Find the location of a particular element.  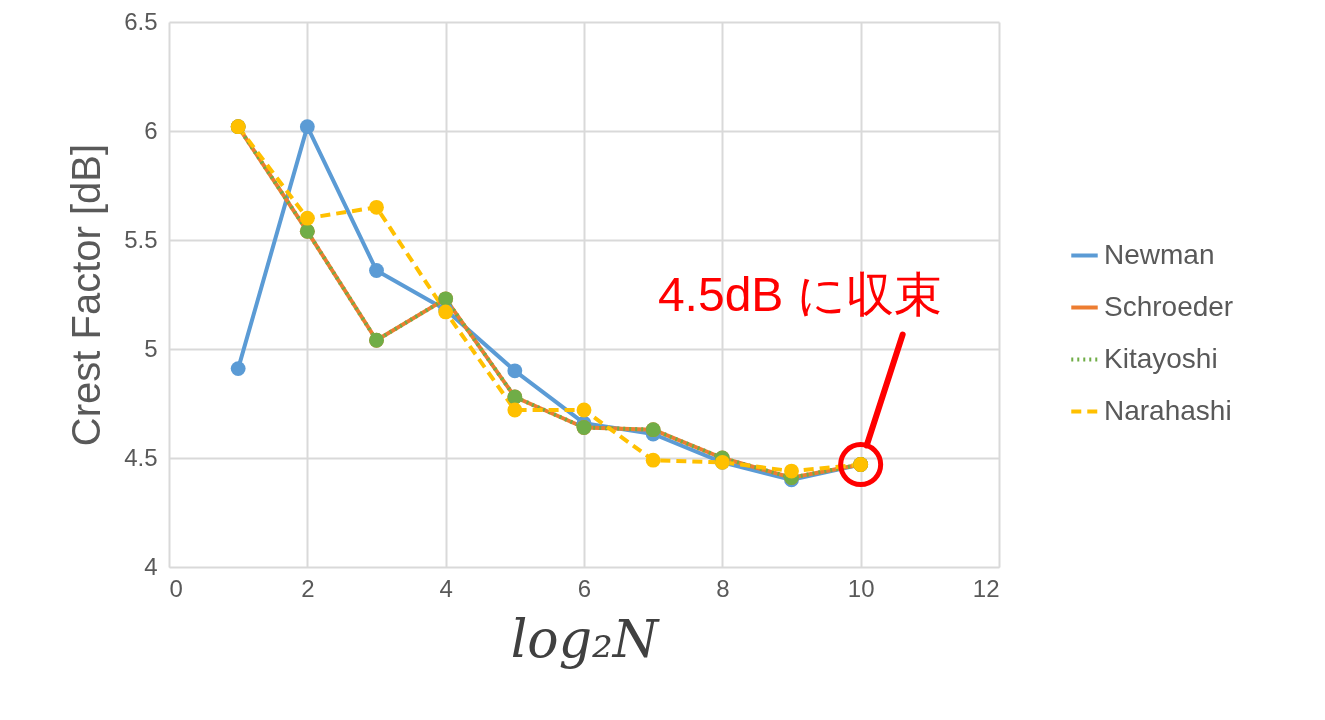

x-tick-label: 0 is located at coordinates (176, 588).